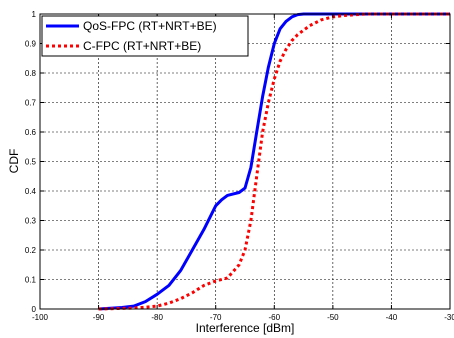 This screenshot has width=454, height=338. Describe the element at coordinates (150, 26) in the screenshot. I see `legend-label-qos-fpc: QoS-FPC (RT+NRT+BE)` at that location.